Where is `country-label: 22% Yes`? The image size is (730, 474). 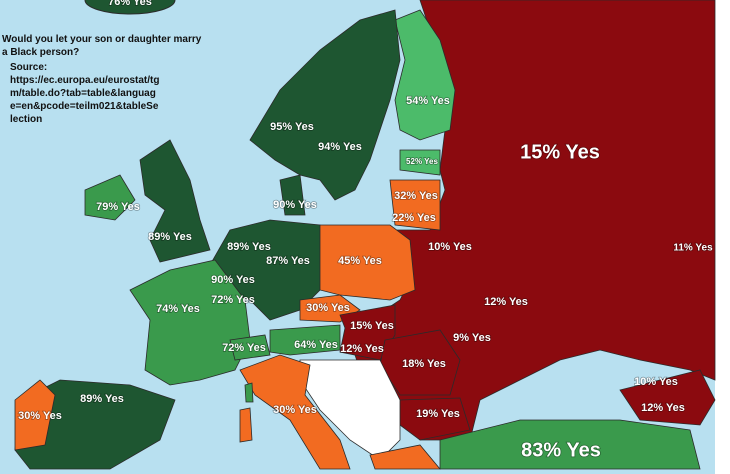
country-label: 22% Yes is located at coordinates (414, 218).